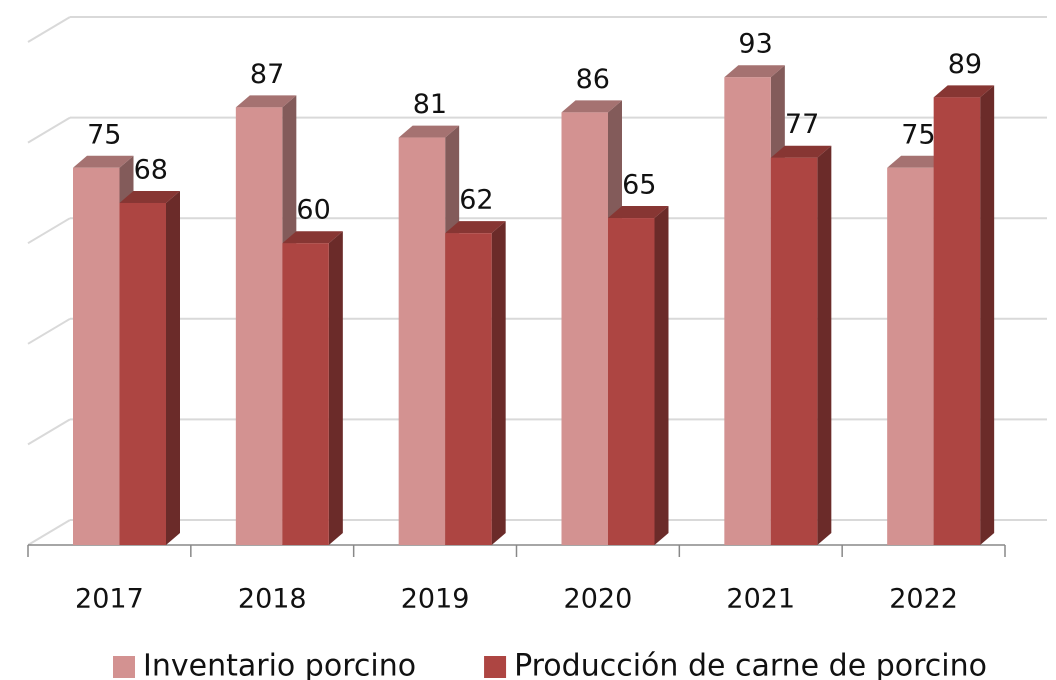 The width and height of the screenshot is (1056, 680). Describe the element at coordinates (279, 664) in the screenshot. I see `legend-label: Inventario porcino` at that location.